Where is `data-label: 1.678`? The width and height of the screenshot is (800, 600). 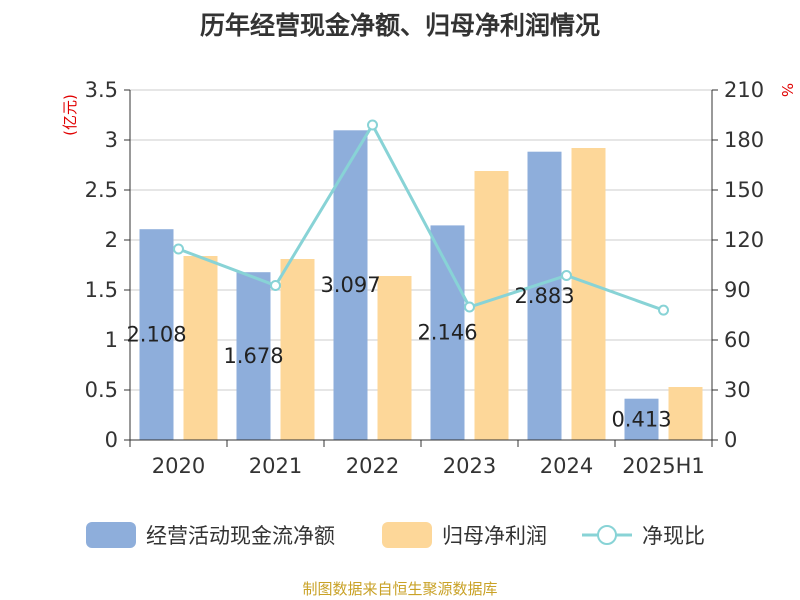 data-label: 1.678 is located at coordinates (253, 356).